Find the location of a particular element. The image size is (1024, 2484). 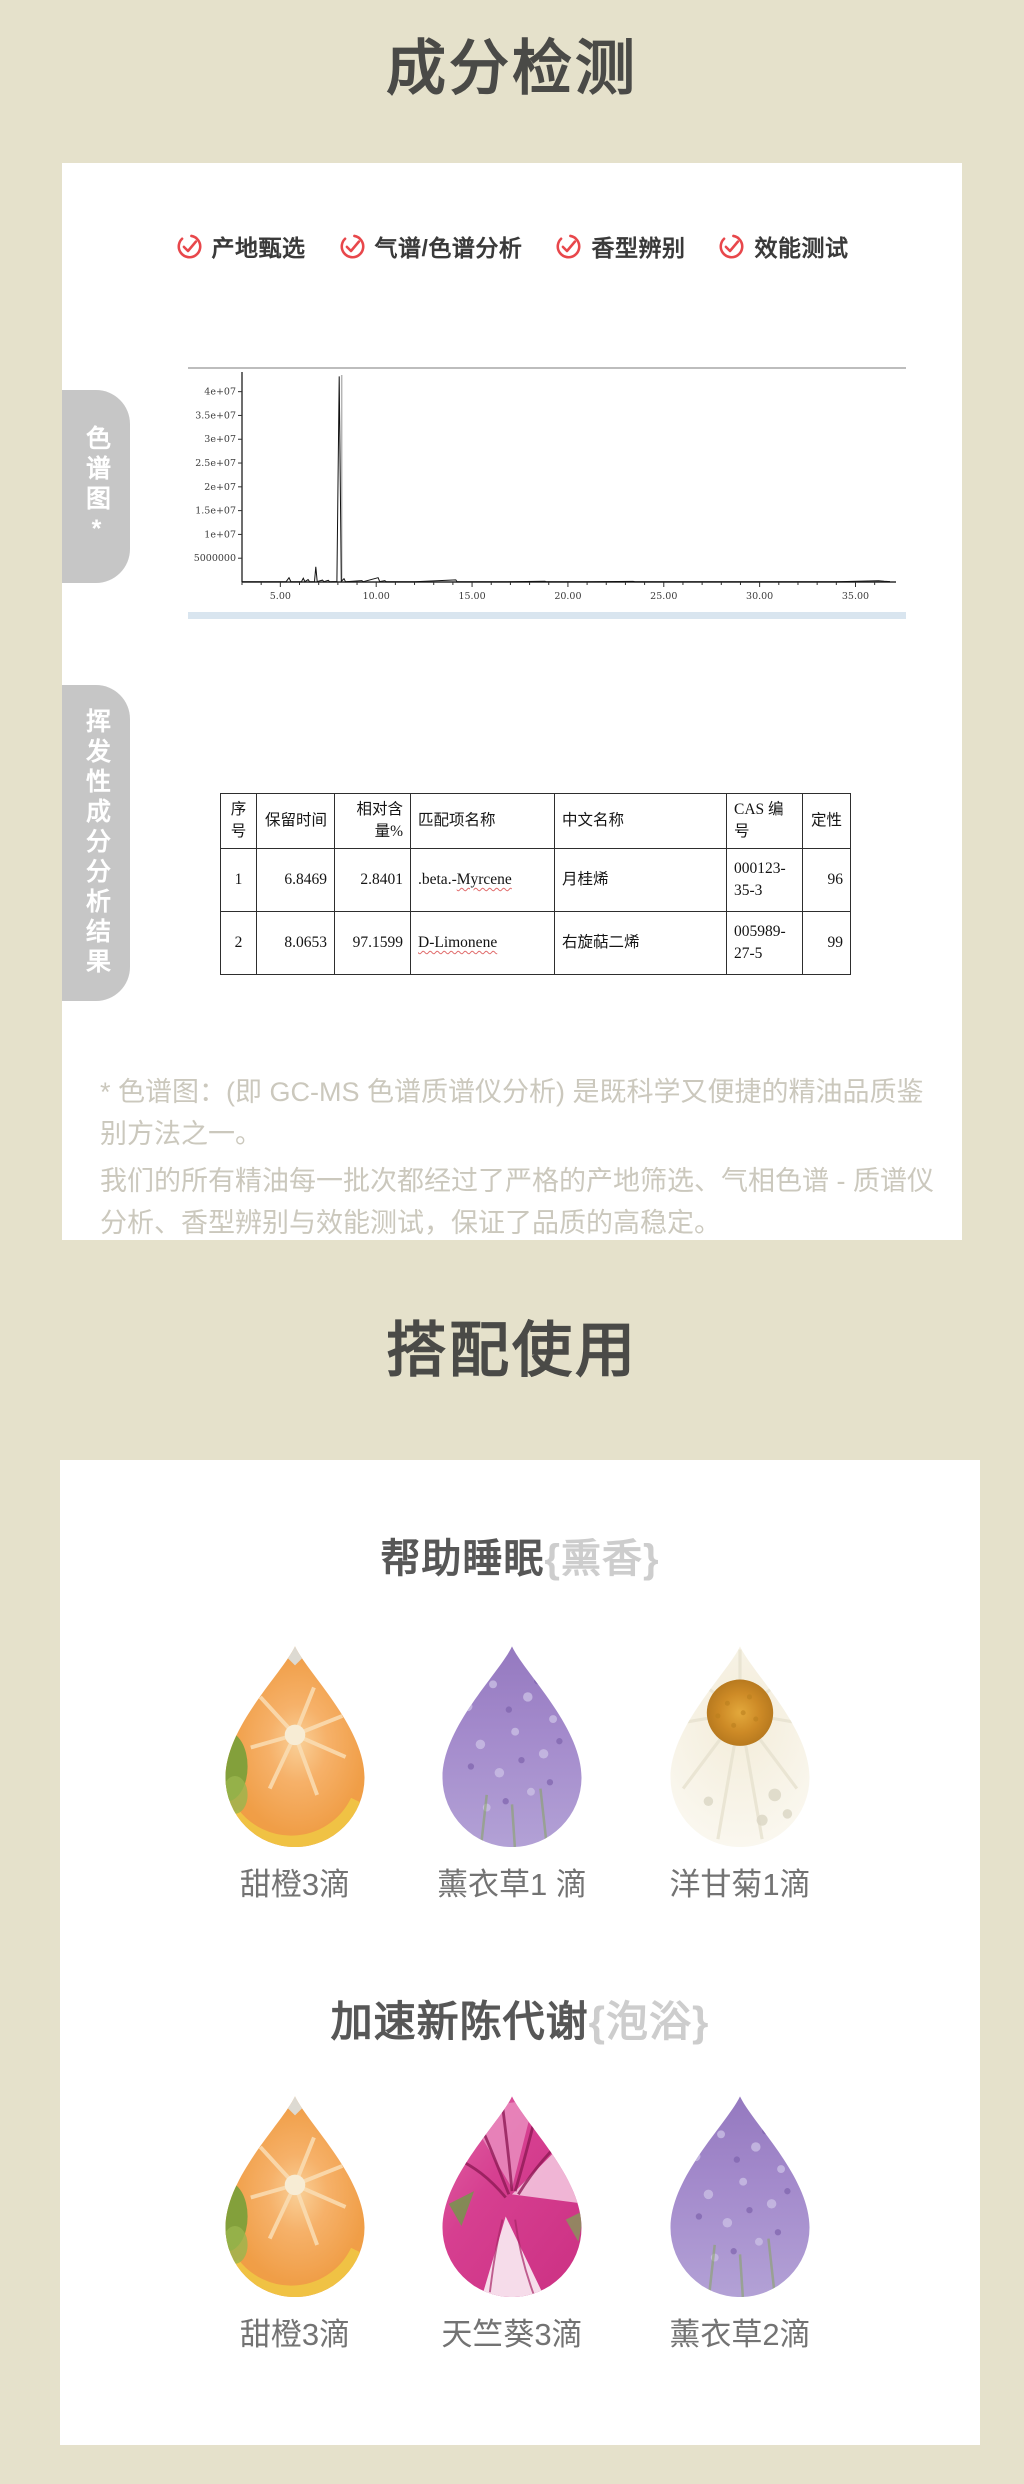

geranium-droplet-image is located at coordinates (512, 2197).